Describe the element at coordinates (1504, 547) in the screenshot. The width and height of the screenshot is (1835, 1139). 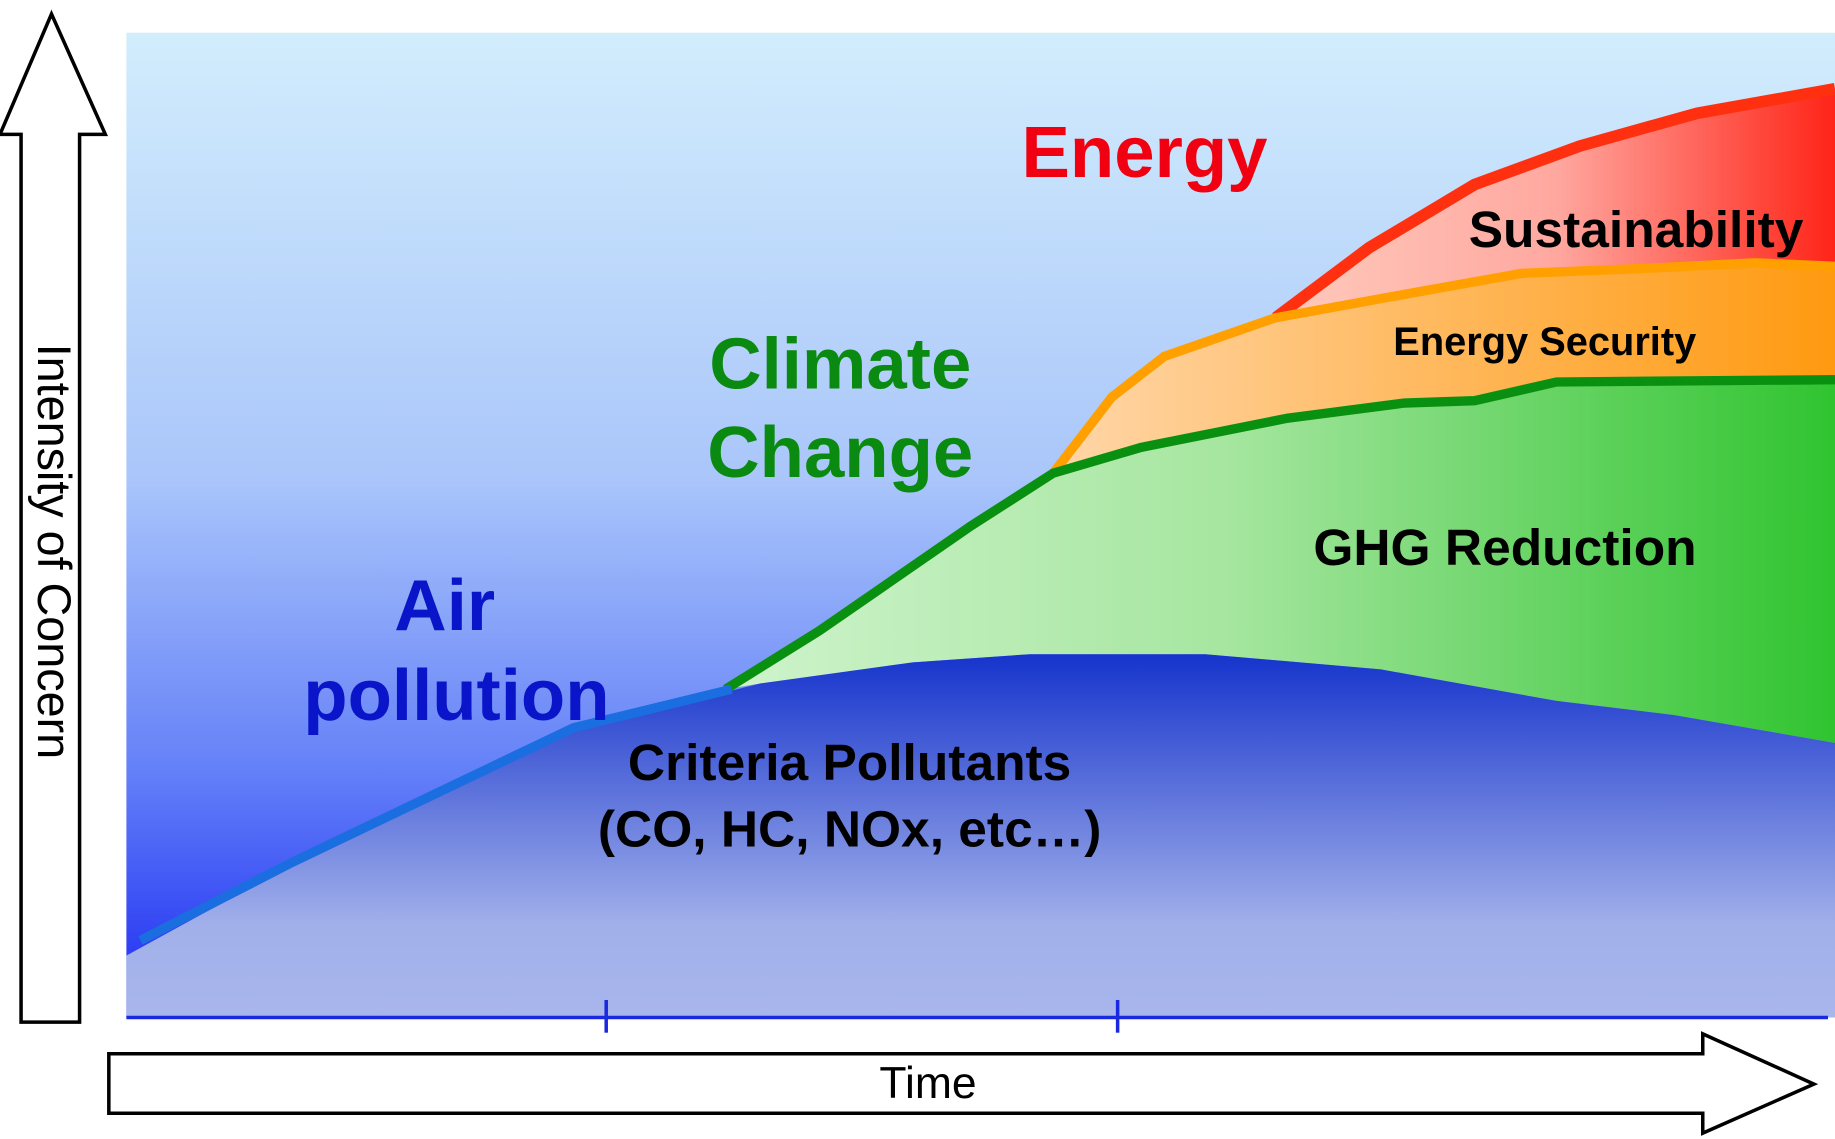
I see `area-label: GHG Reduction` at that location.